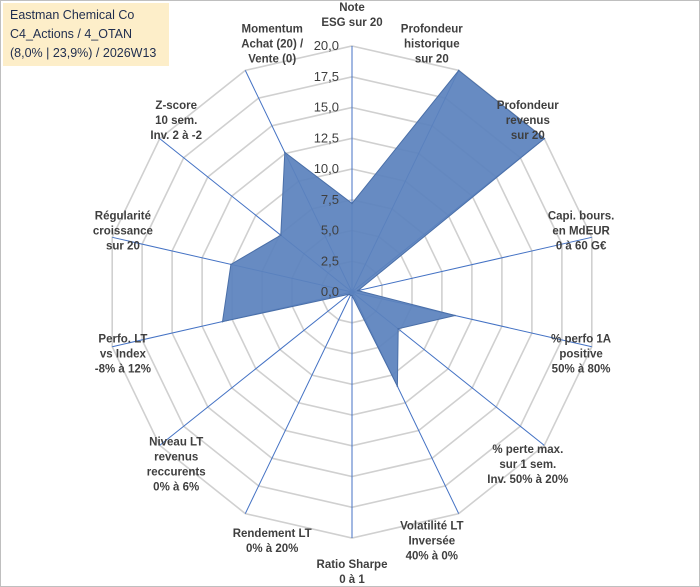 The image size is (700, 587). I want to click on tick-label: 17,5, so click(326, 76).